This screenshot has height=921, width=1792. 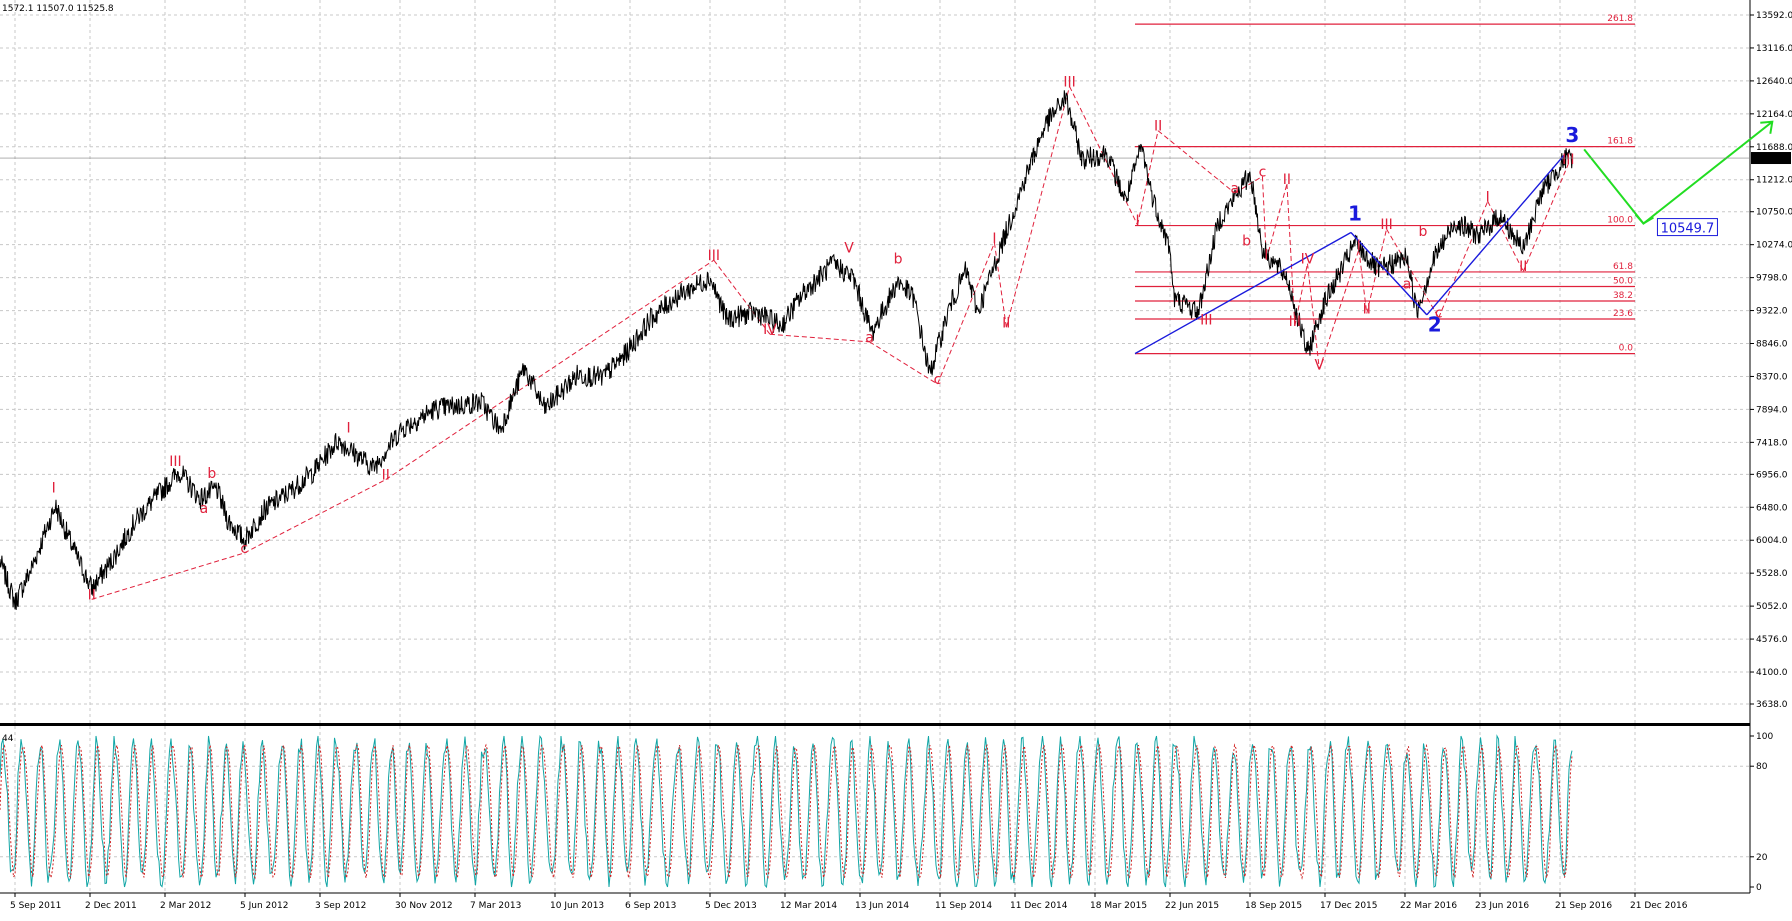 I want to click on oscillator-d-line, so click(x=786, y=811).